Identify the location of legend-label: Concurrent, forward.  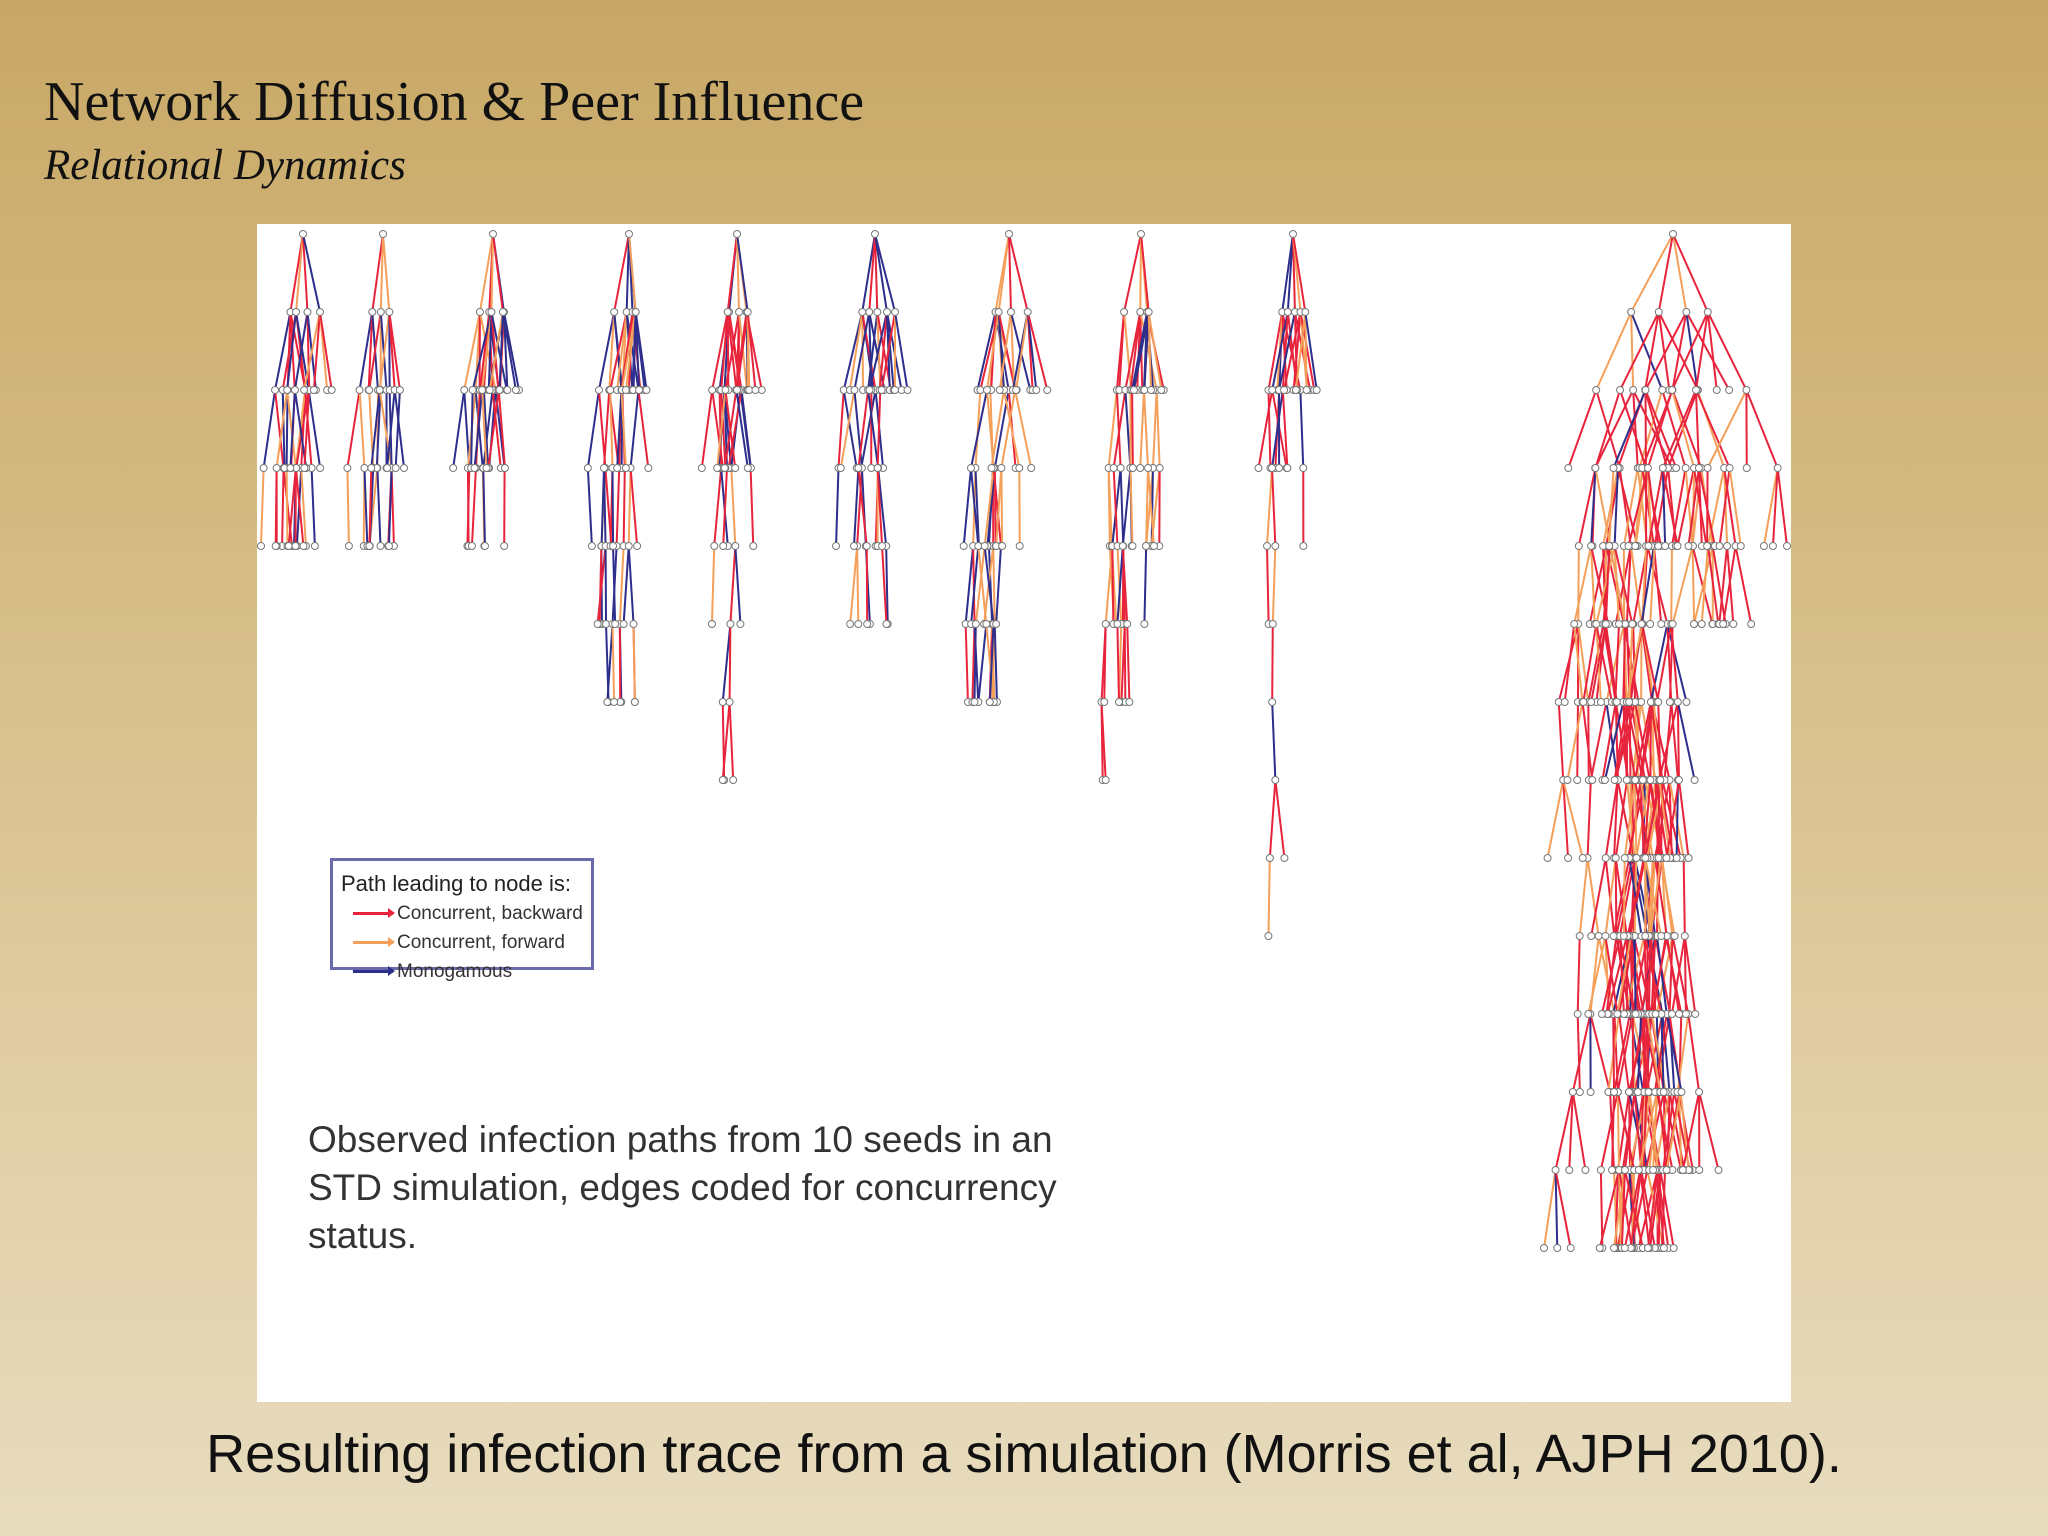
(481, 942).